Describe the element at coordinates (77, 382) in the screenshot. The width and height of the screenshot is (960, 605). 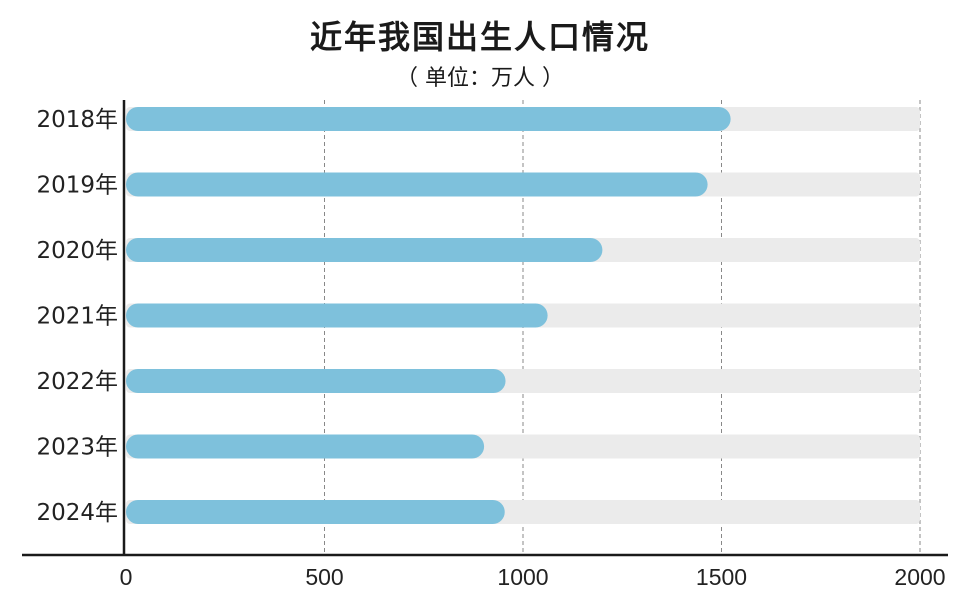
I see `category-label: 2022年` at that location.